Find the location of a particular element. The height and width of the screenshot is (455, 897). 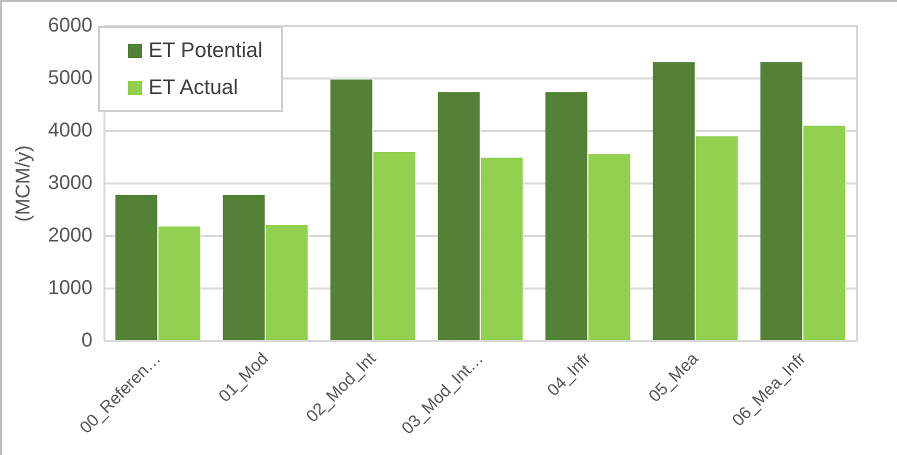

y-tick-label: 1000 is located at coordinates (70, 288).